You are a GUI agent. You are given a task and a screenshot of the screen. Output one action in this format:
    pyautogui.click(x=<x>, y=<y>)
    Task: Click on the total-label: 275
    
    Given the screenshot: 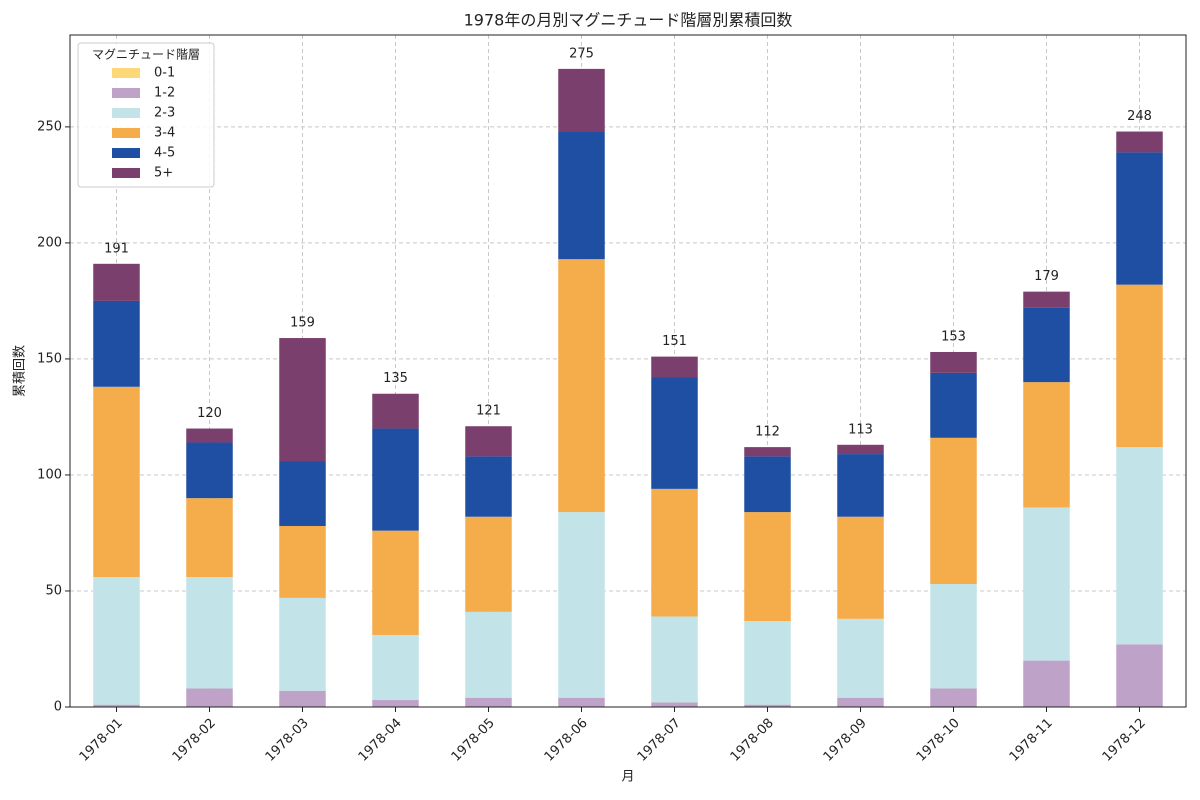 What is the action you would take?
    pyautogui.click(x=581, y=53)
    